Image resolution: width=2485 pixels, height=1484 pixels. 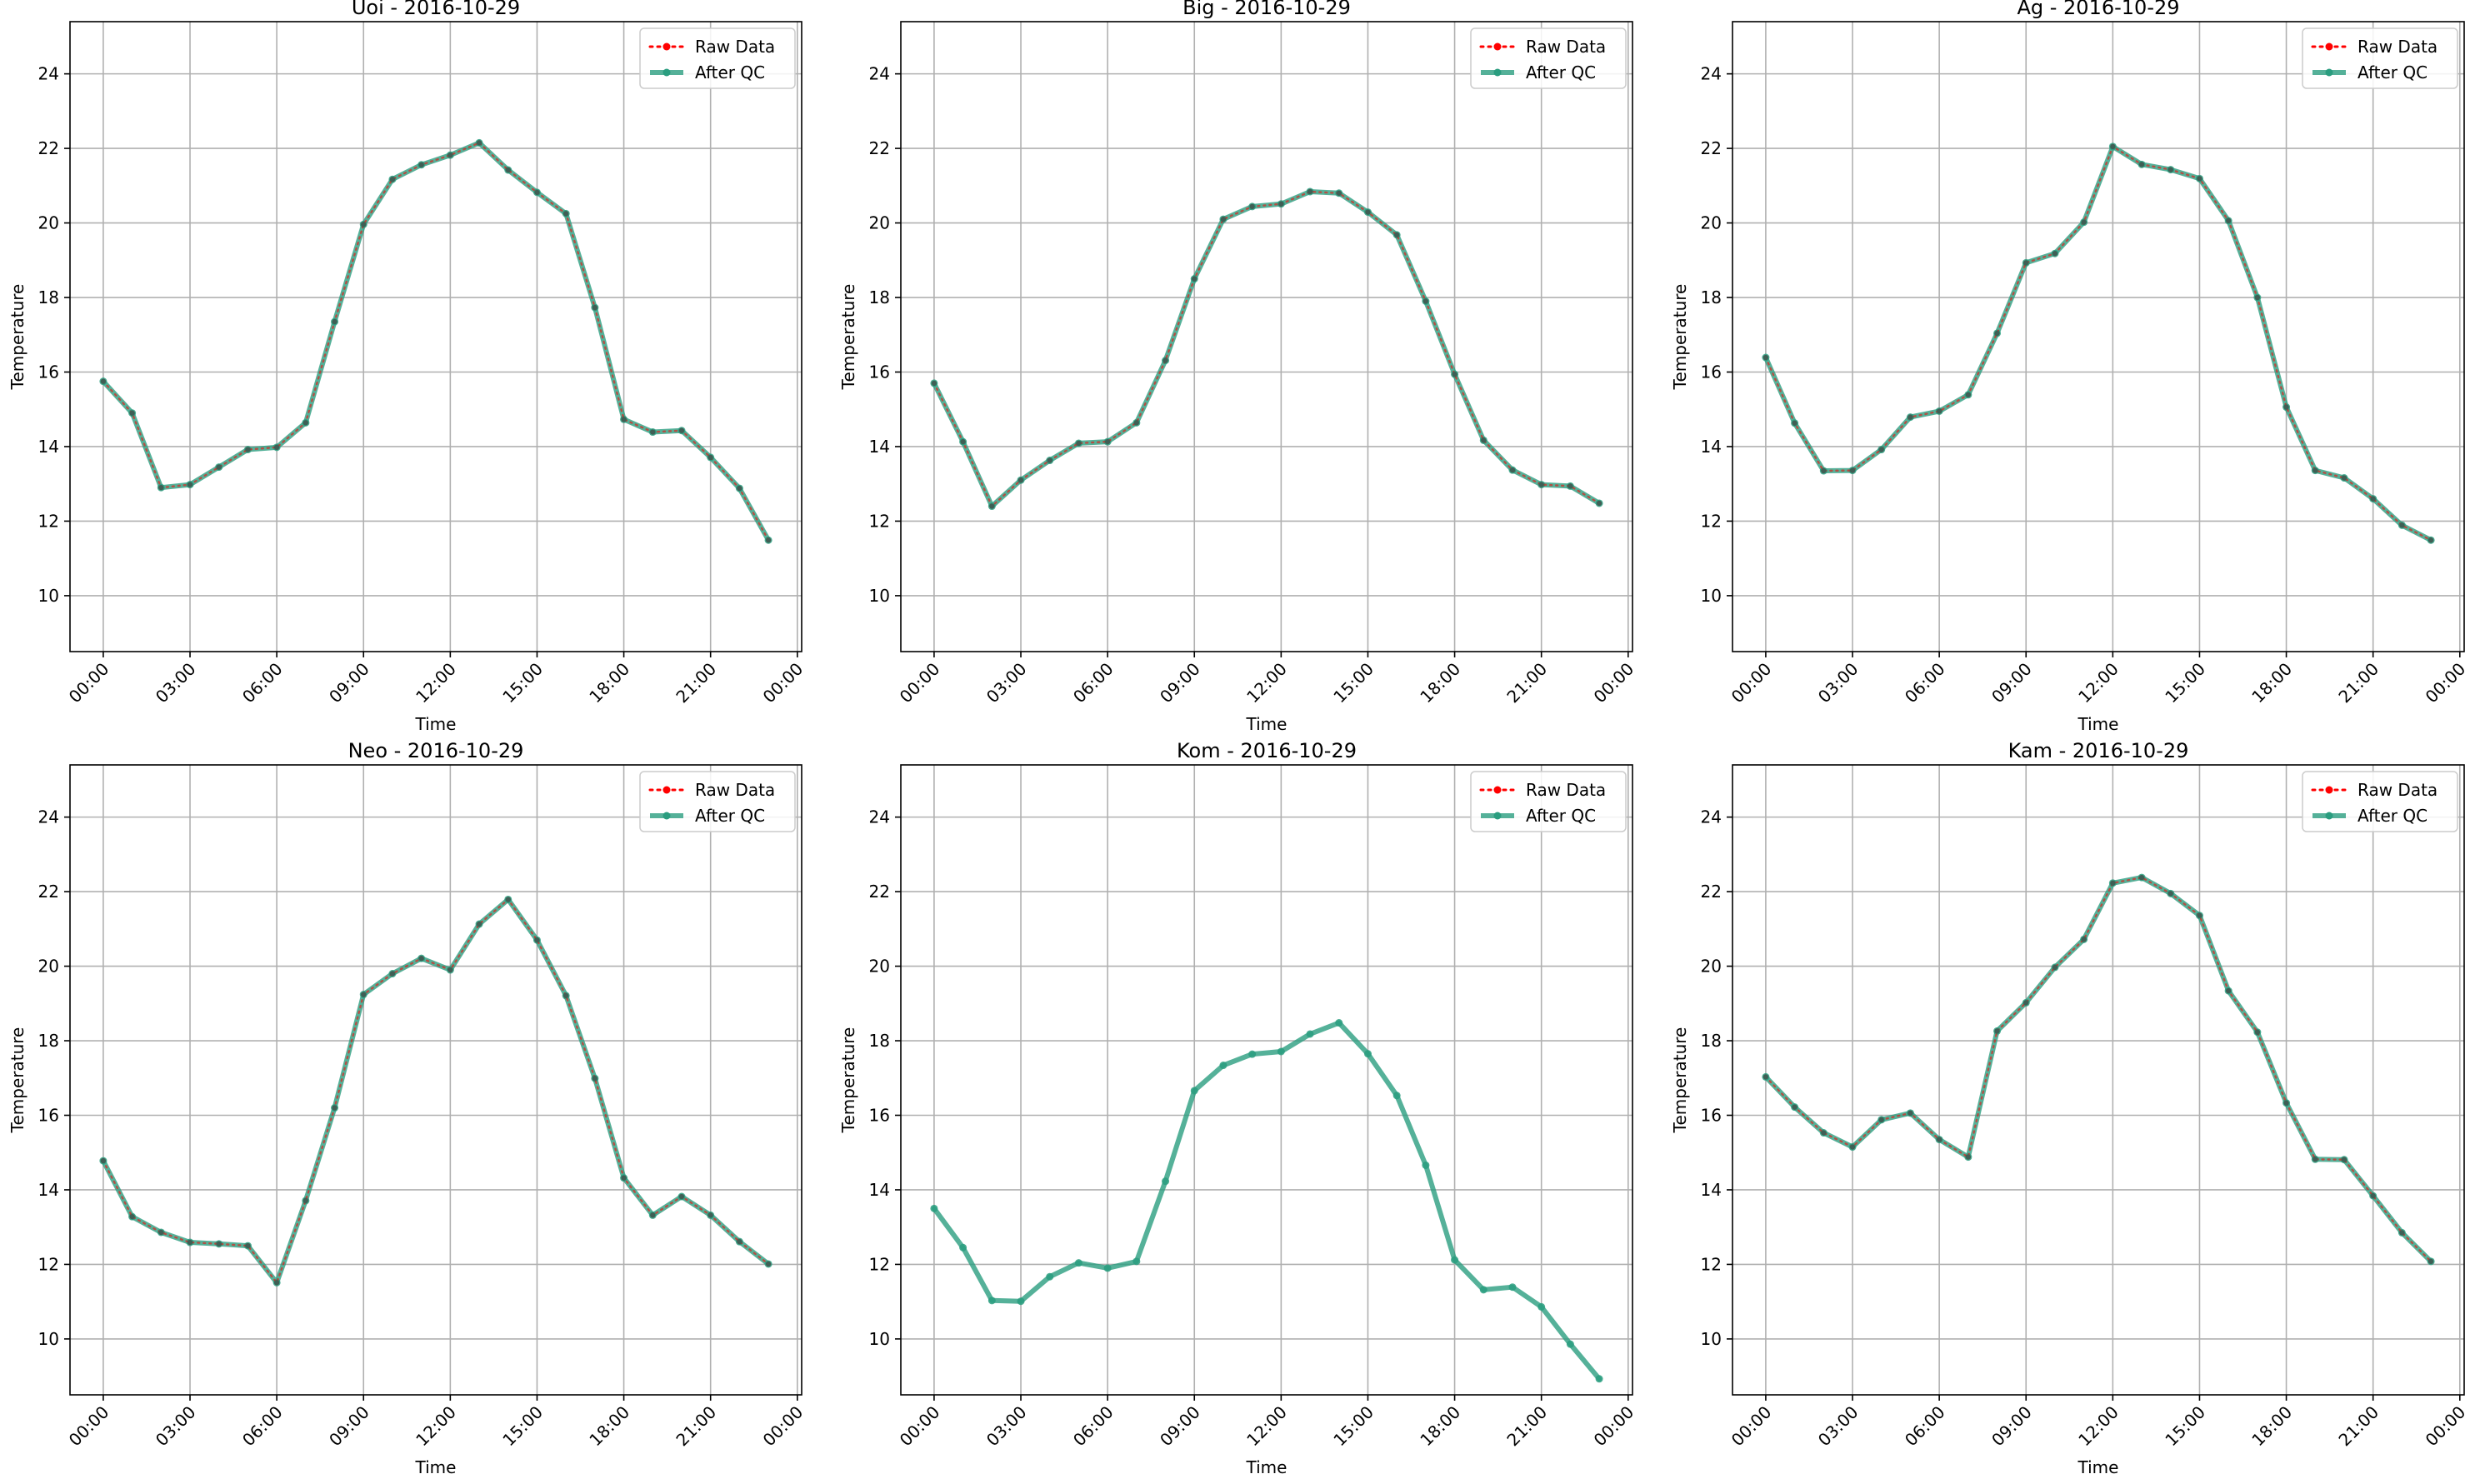 I want to click on x-tick-label: 03:00, so click(x=176, y=683).